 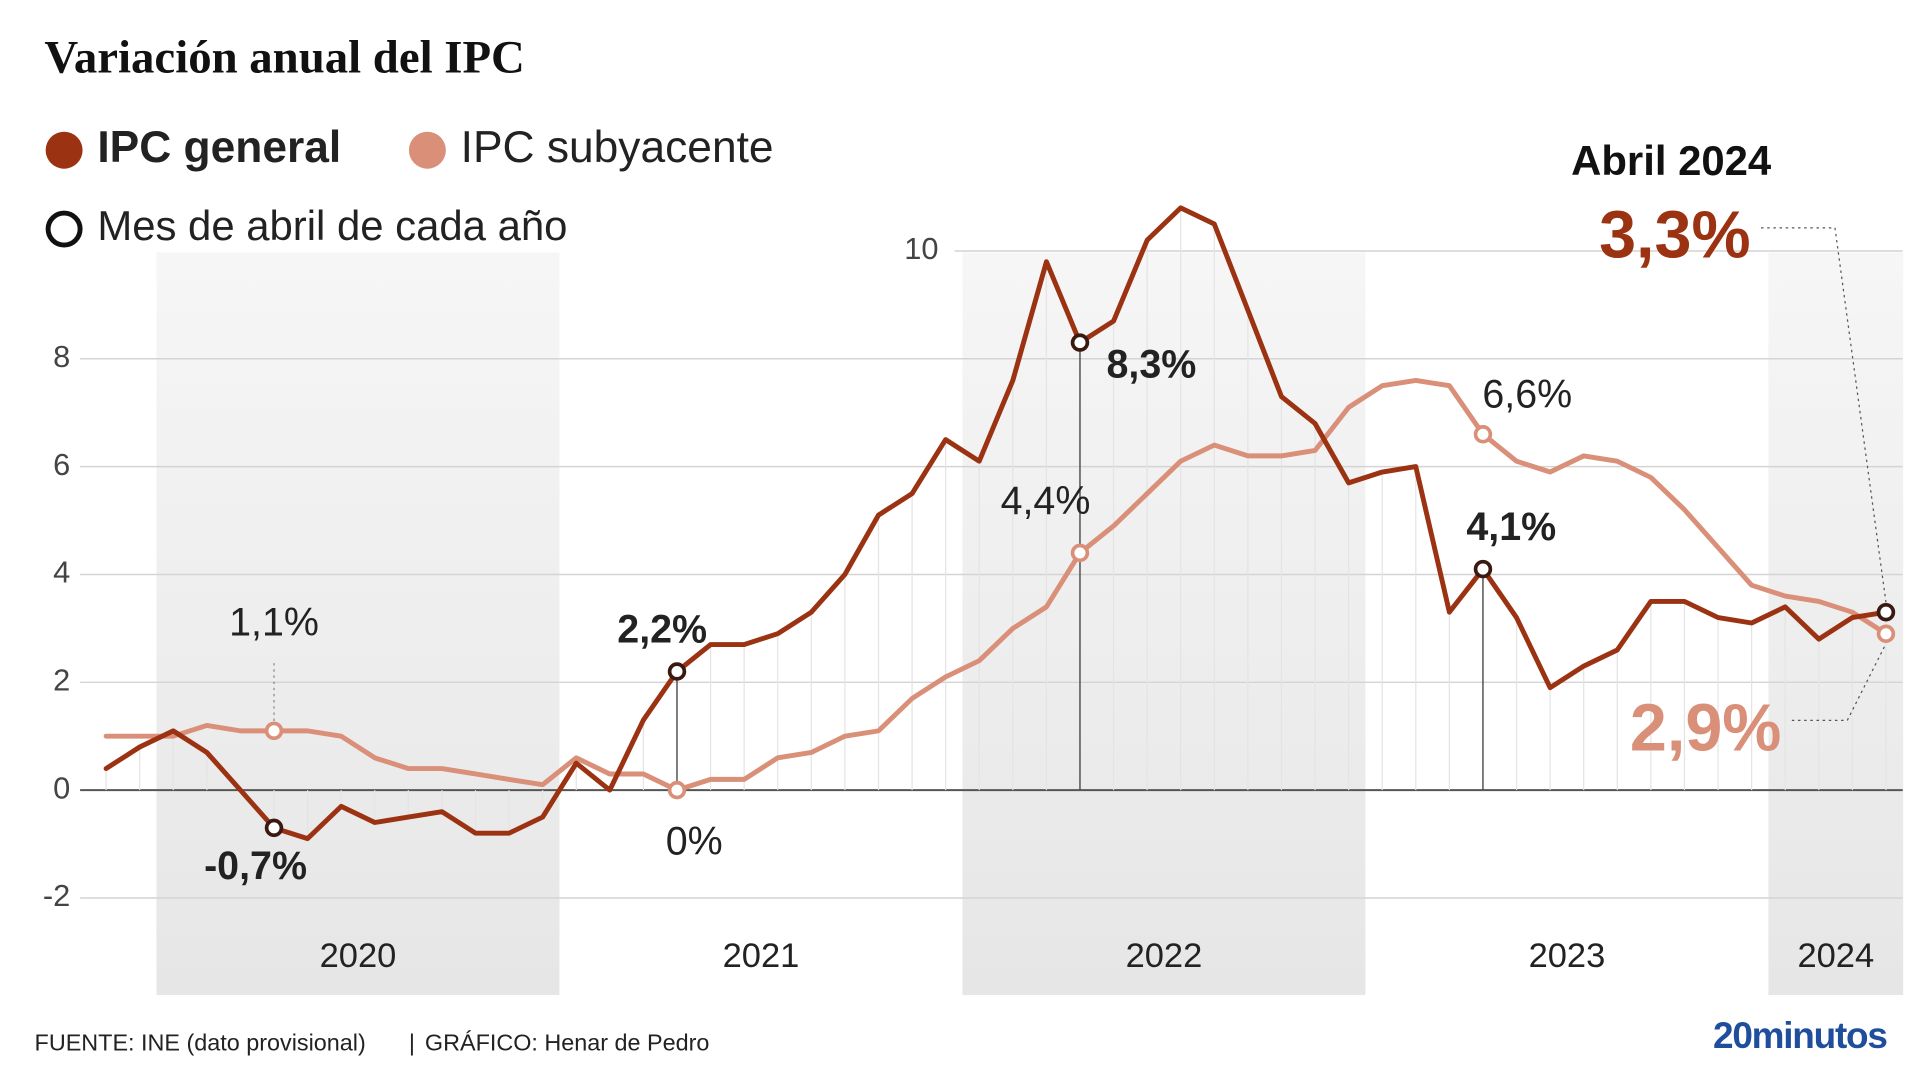 What do you see at coordinates (921, 248) in the screenshot?
I see `y-tick-label: 10` at bounding box center [921, 248].